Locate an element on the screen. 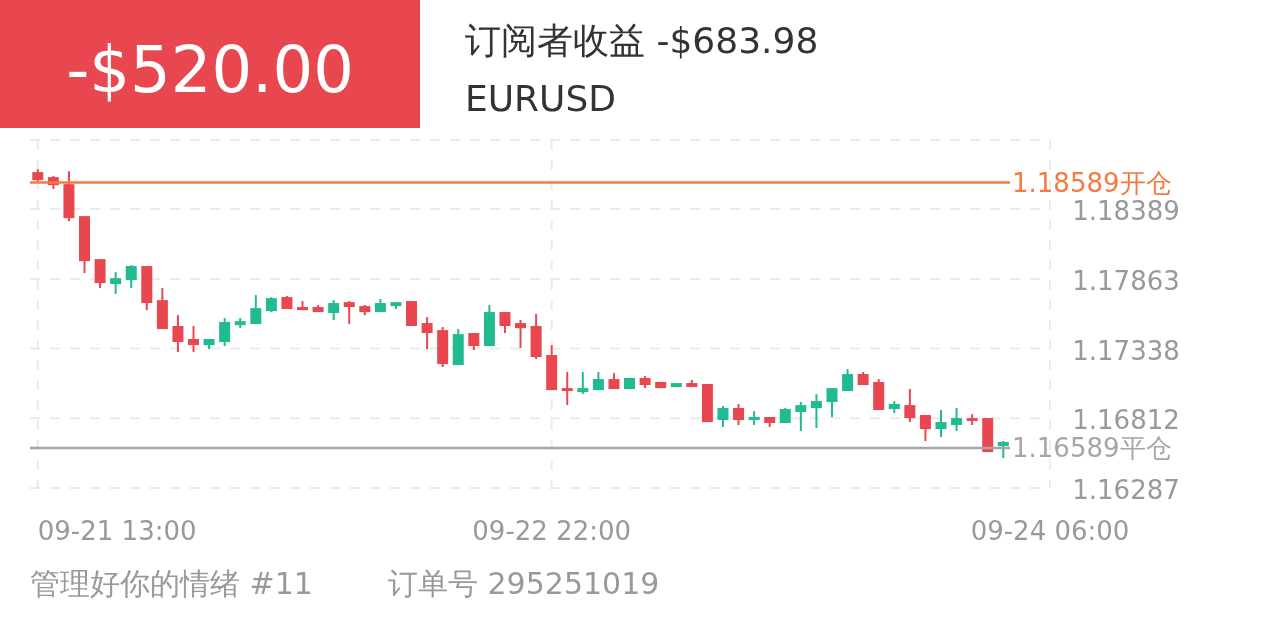 The image size is (1266, 633). x-tick-label: 09-22 22:00 is located at coordinates (552, 531).